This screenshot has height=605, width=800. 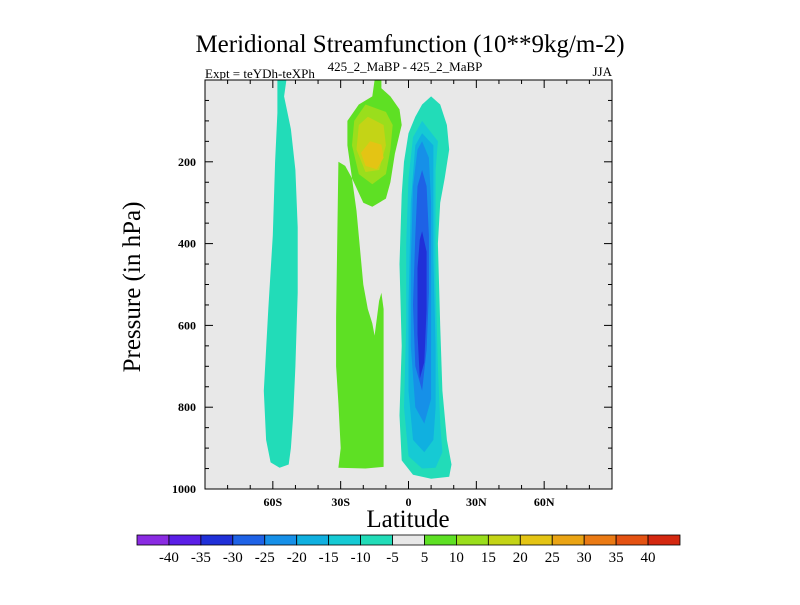 I want to click on colorbar-label: 30, so click(x=584, y=558).